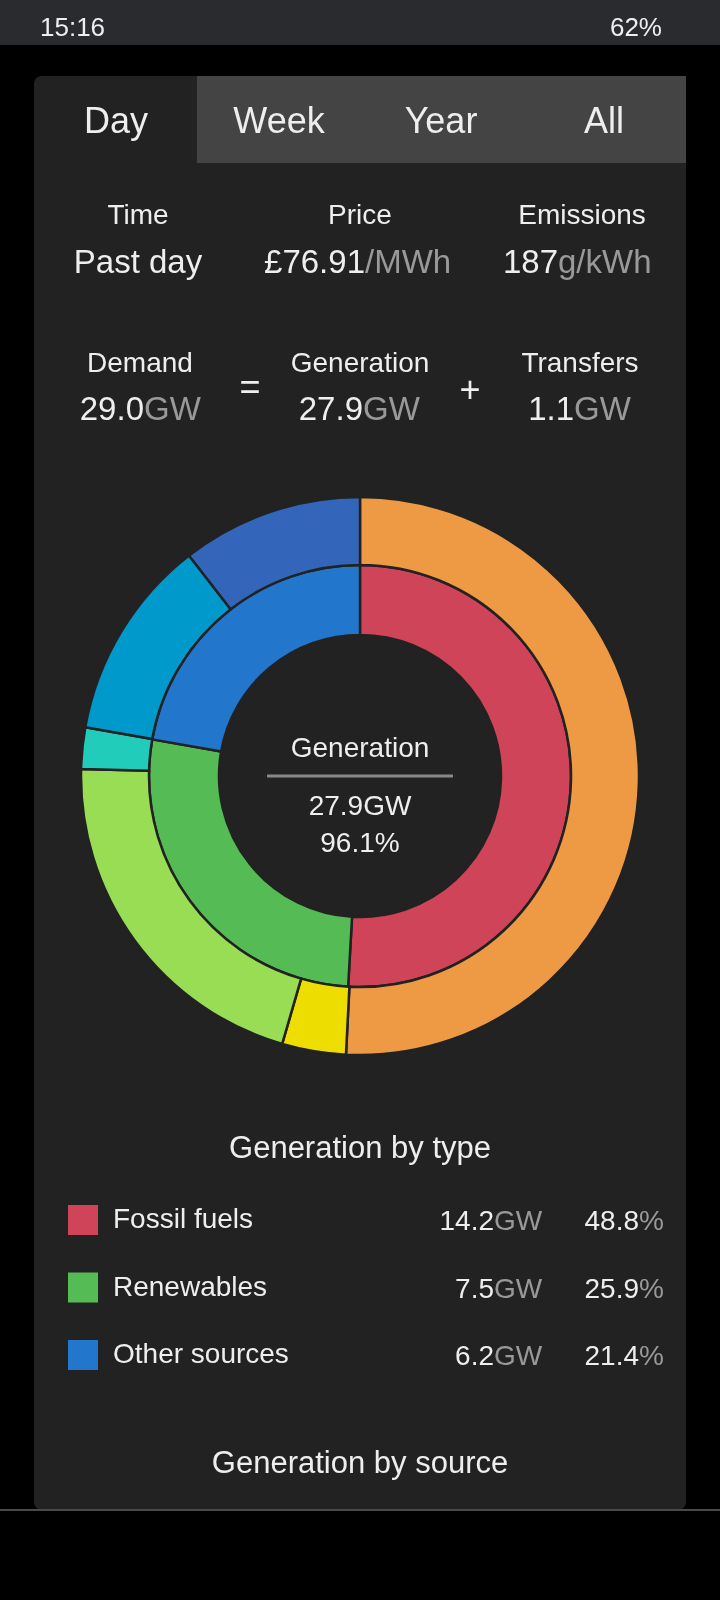  Describe the element at coordinates (577, 261) in the screenshot. I see `text: 187g/kWh` at that location.